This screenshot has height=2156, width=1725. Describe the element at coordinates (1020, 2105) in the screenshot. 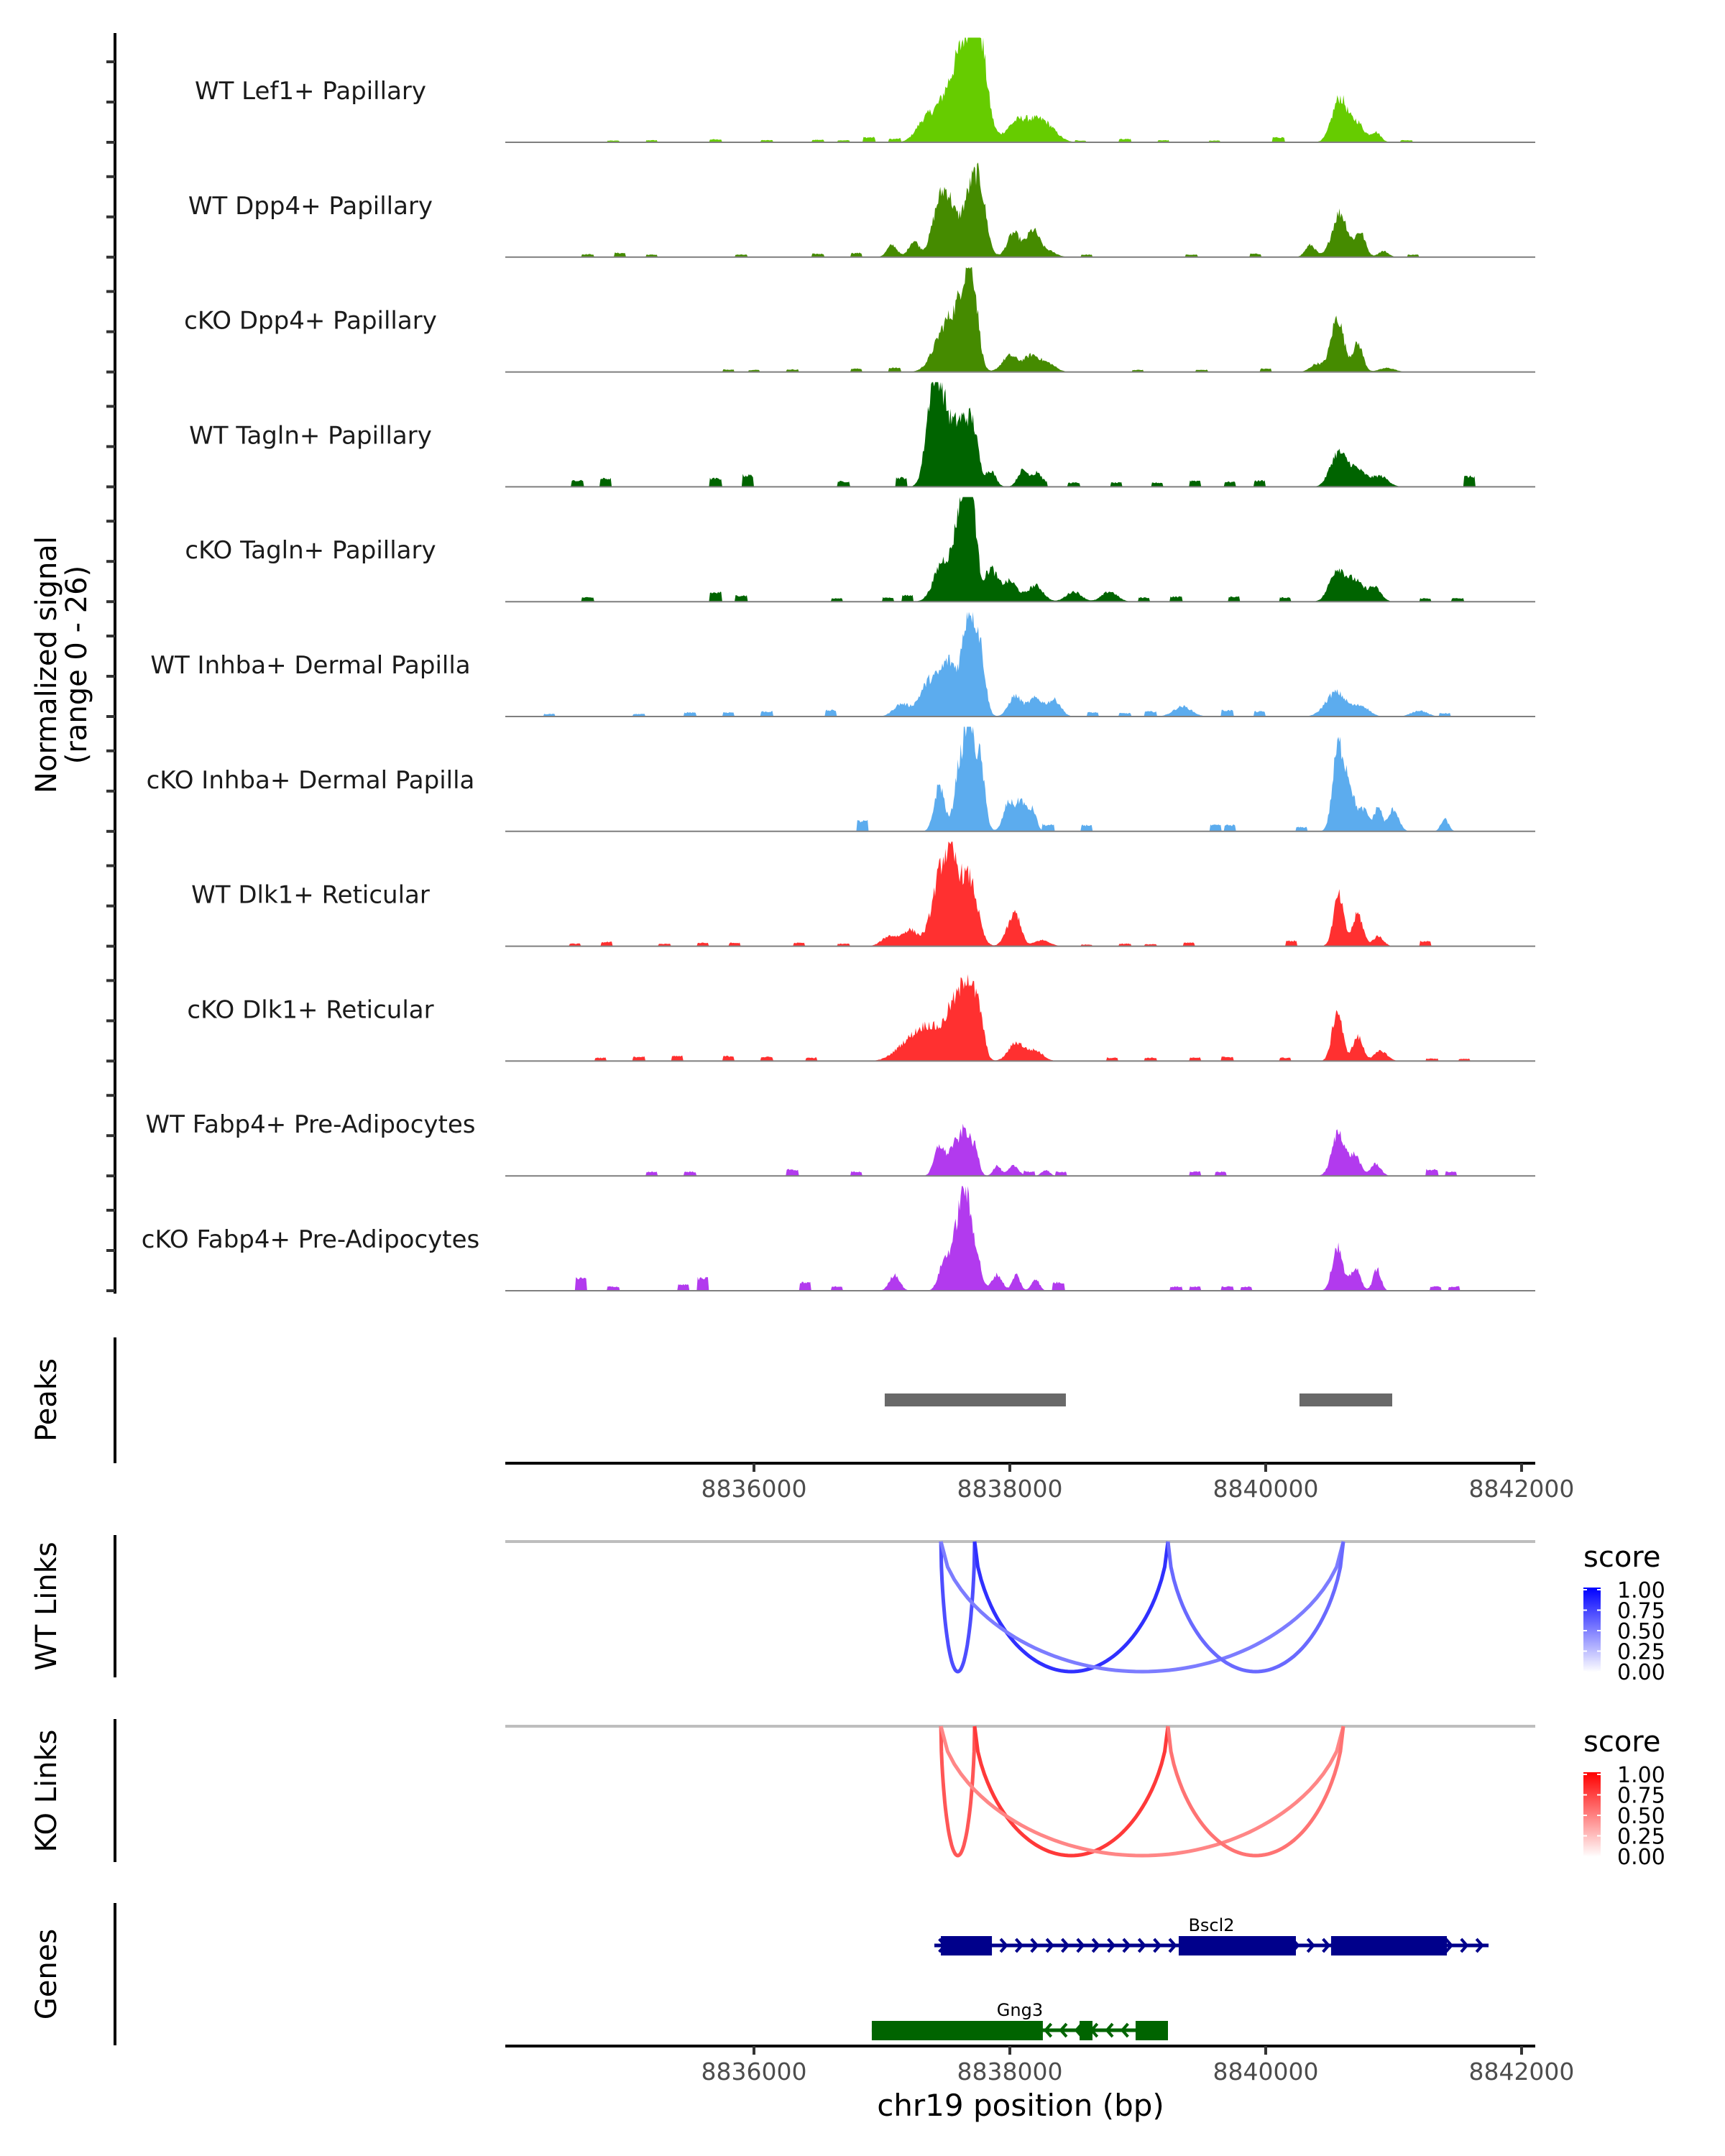

I see `x-axis-title: chr19 position (bp)` at that location.